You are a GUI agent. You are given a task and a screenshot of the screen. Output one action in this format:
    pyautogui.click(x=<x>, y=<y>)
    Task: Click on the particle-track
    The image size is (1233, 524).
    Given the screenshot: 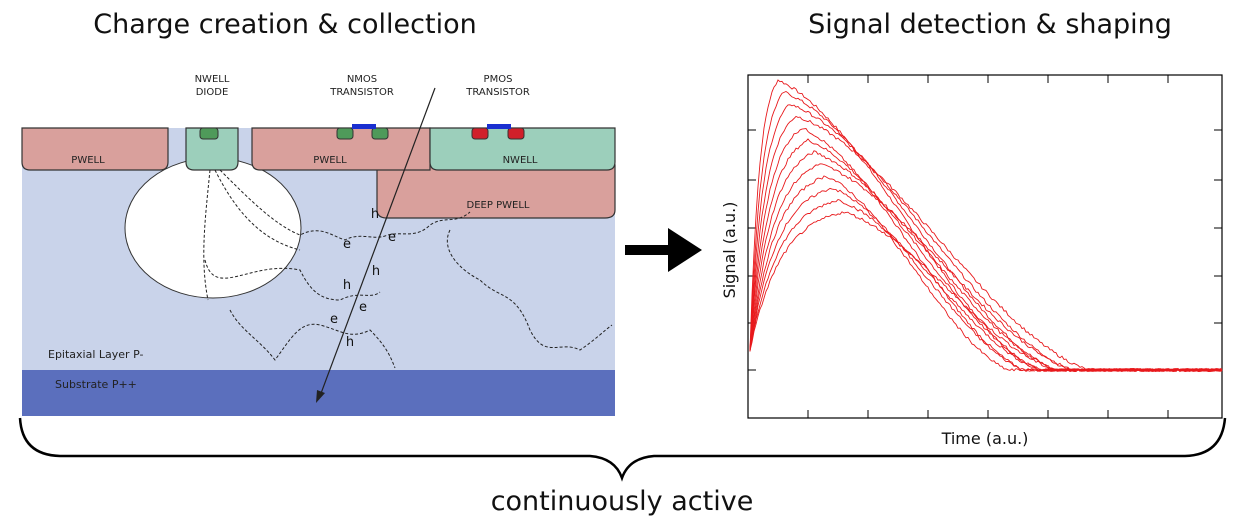 What is the action you would take?
    pyautogui.click(x=377, y=242)
    